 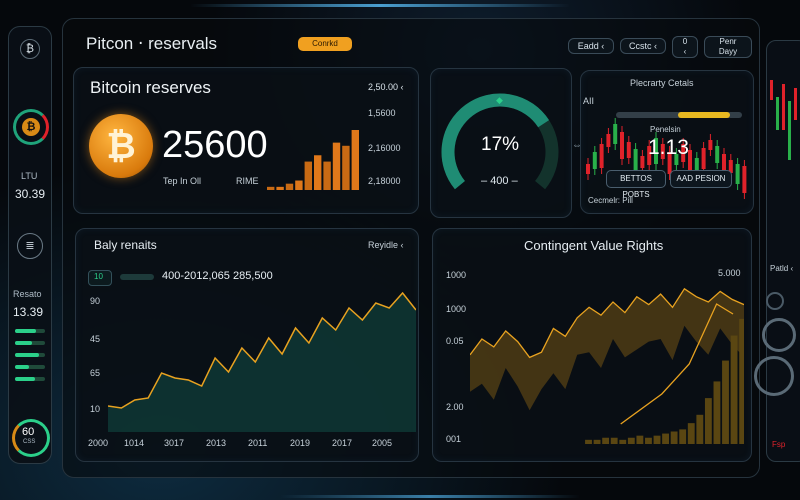 What do you see at coordinates (728, 47) in the screenshot?
I see `header-control-4: Penr Dayy` at bounding box center [728, 47].